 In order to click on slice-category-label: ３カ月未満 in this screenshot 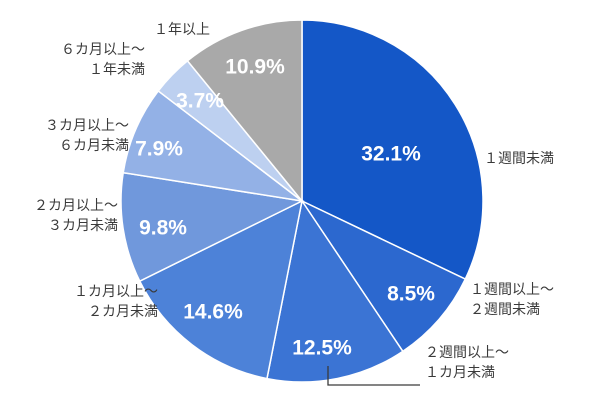, I will do `click(83, 226)`.